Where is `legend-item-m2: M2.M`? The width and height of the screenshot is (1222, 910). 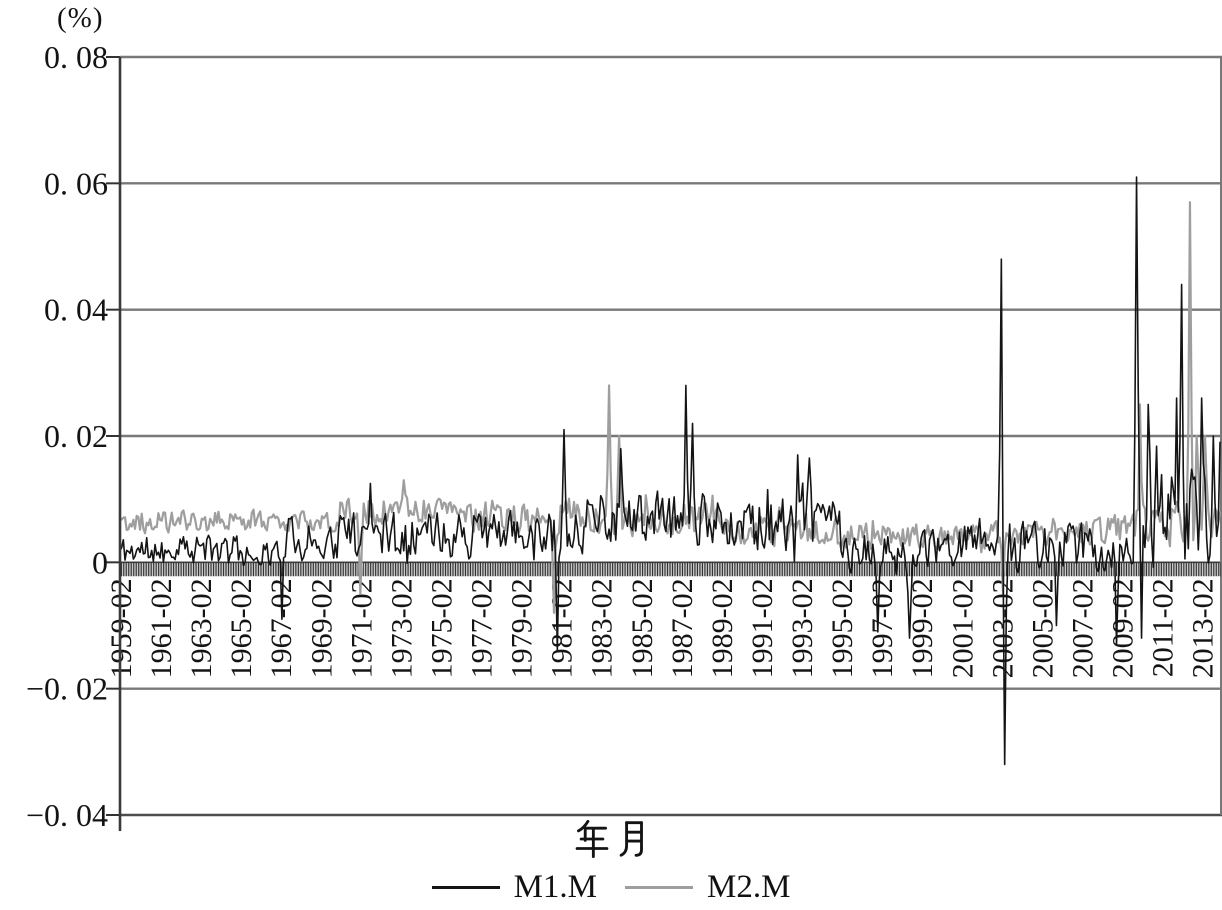 legend-item-m2: M2.M is located at coordinates (707, 887).